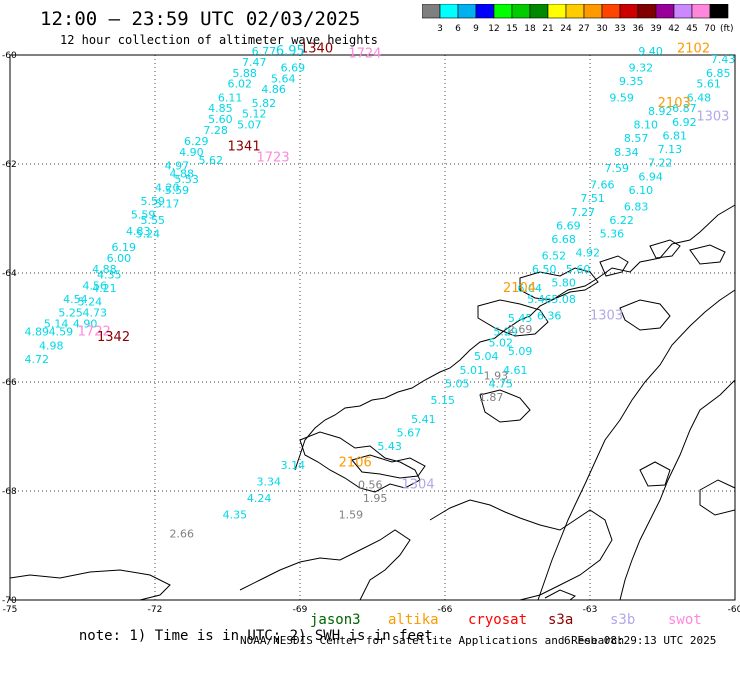  What do you see at coordinates (547, 29) in the screenshot?
I see `scale-tick-label: 21` at bounding box center [547, 29].